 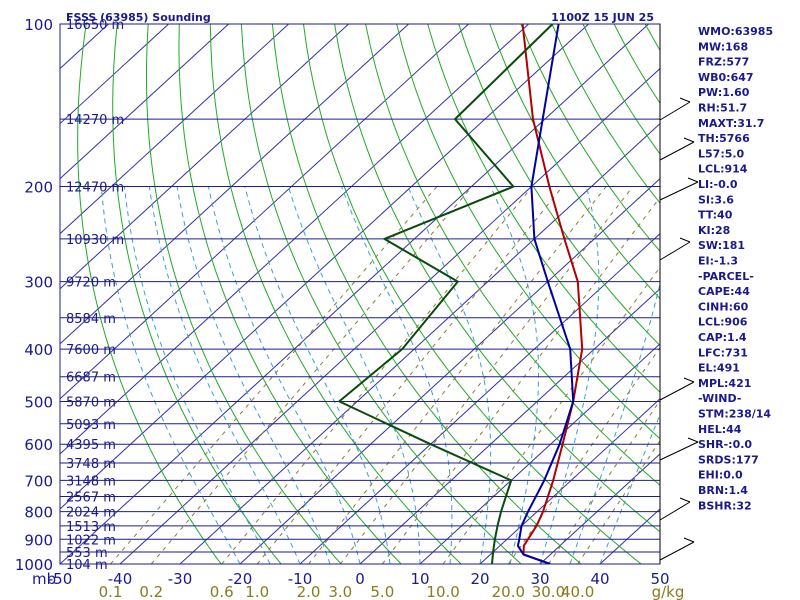 What do you see at coordinates (722, 108) in the screenshot?
I see `index-item: RH:51.7` at bounding box center [722, 108].